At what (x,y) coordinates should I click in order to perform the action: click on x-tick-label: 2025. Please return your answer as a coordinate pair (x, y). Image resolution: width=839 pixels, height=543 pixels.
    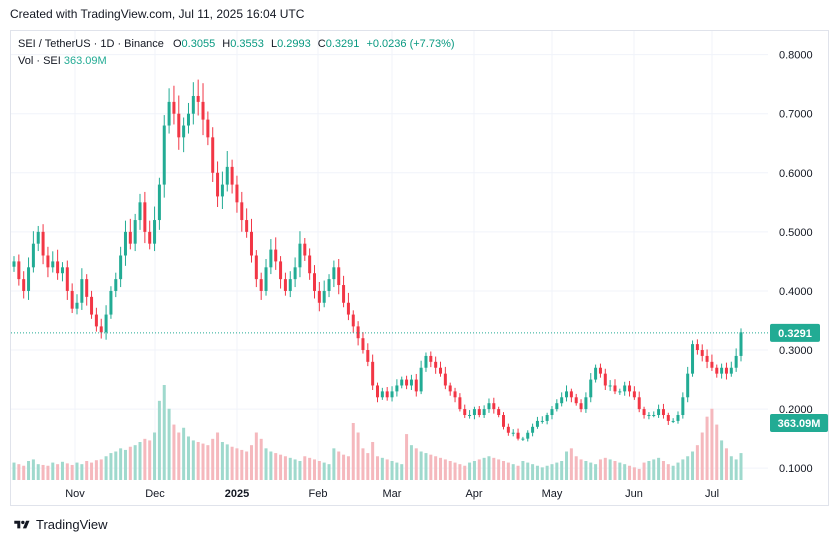
    Looking at the image, I should click on (237, 494).